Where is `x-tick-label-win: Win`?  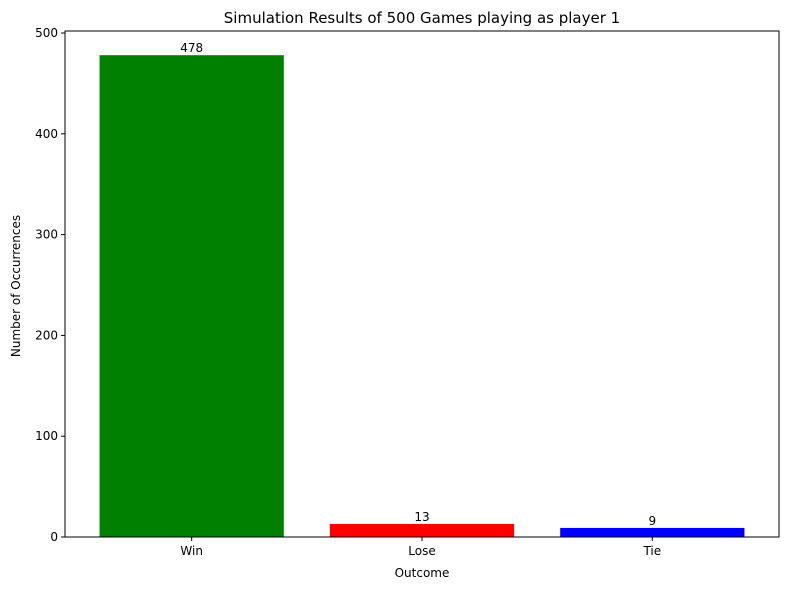 x-tick-label-win: Win is located at coordinates (191, 551).